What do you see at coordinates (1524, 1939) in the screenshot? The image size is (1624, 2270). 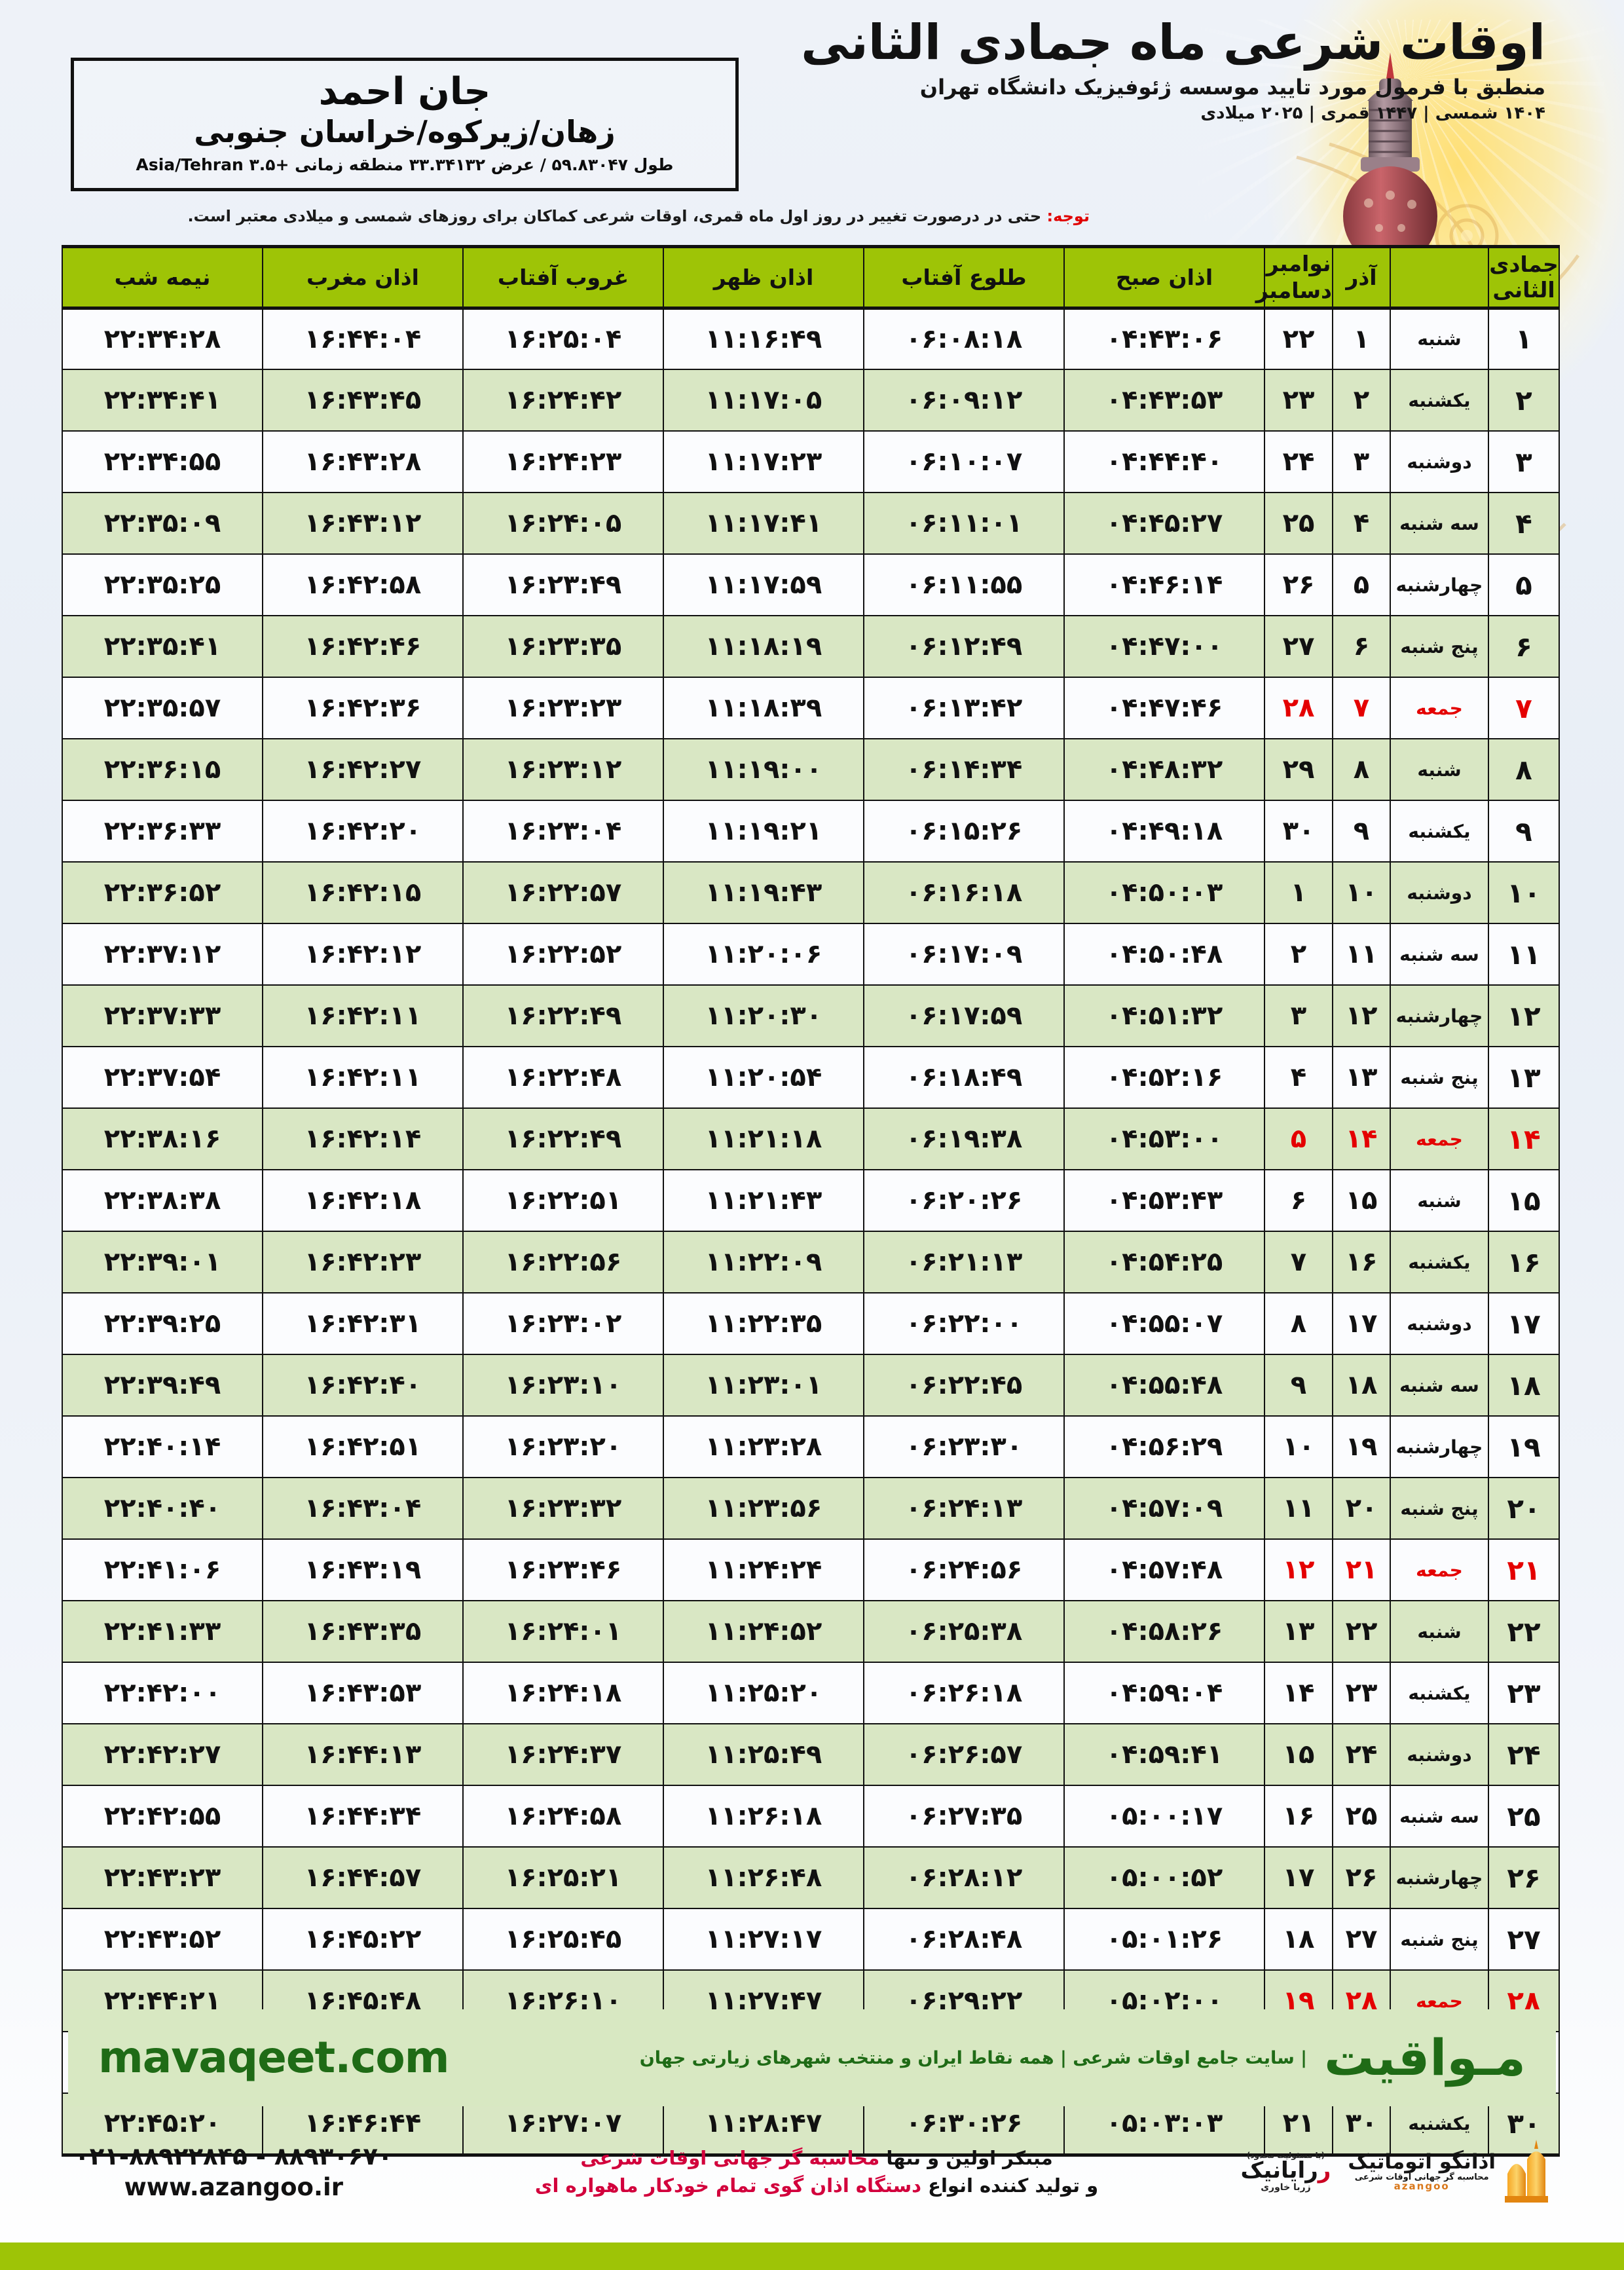 I see `day-index-cell: ۲۷` at bounding box center [1524, 1939].